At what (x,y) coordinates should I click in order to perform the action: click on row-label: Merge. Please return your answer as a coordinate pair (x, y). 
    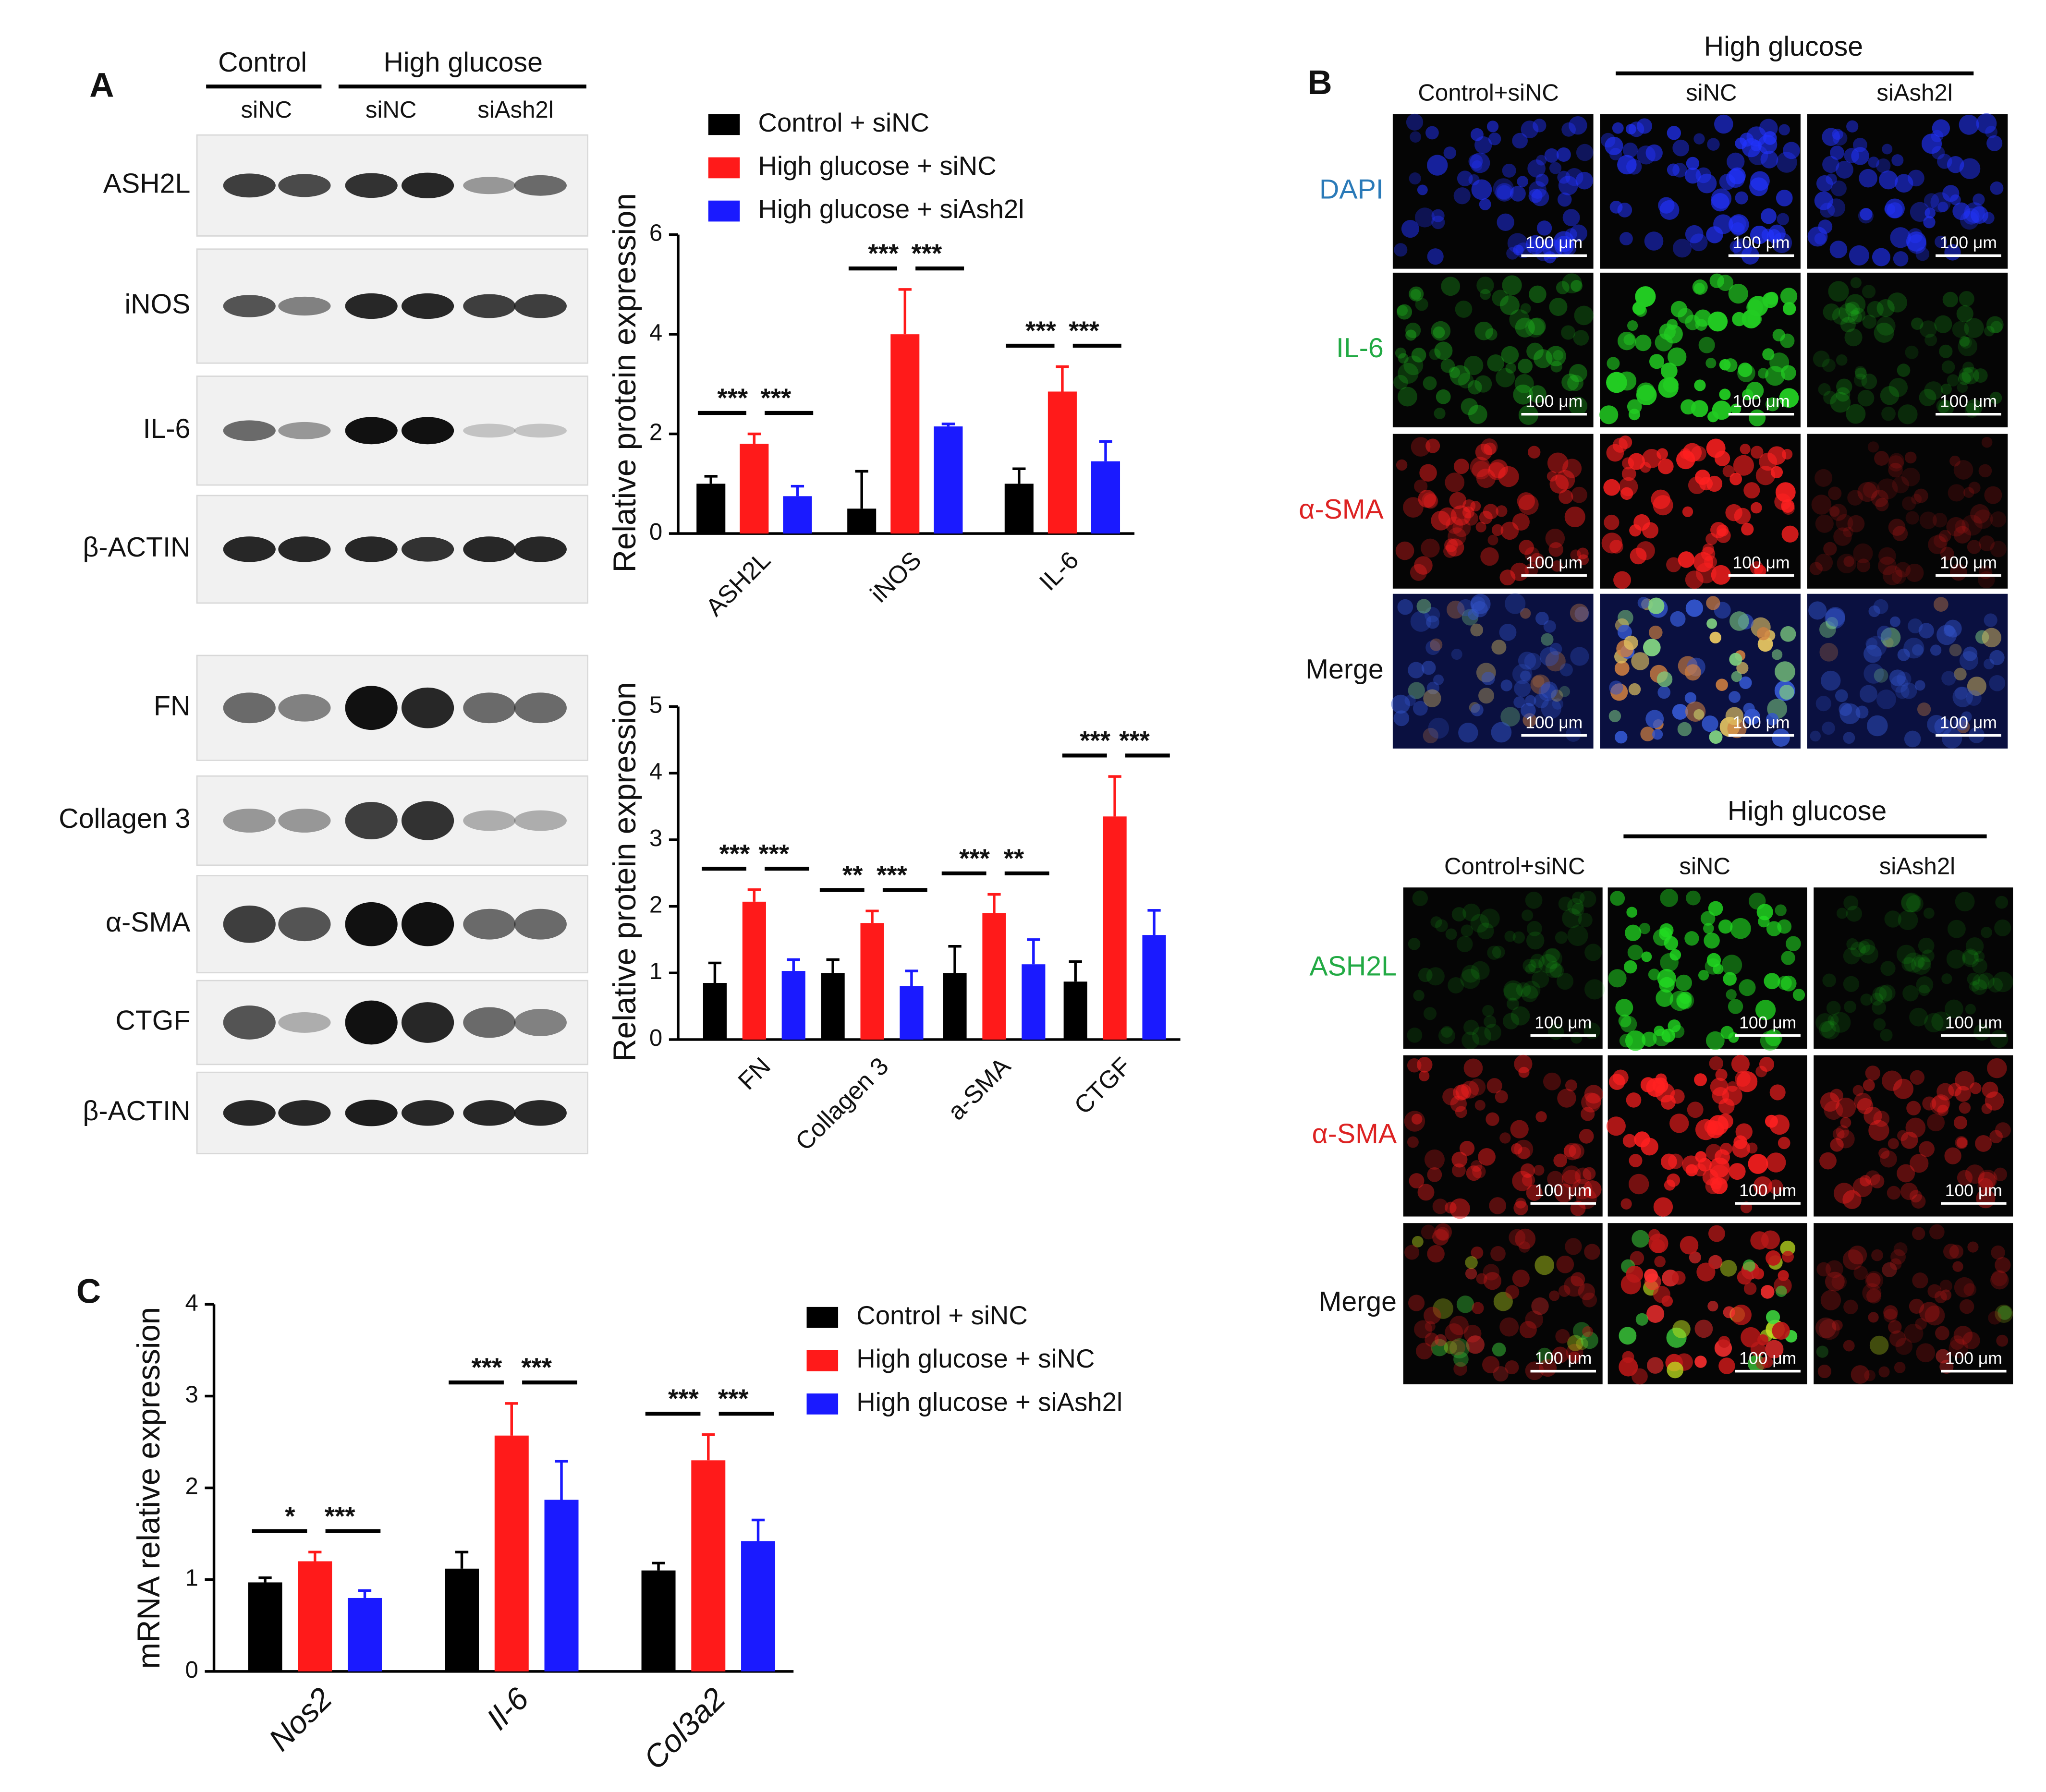
    Looking at the image, I should click on (1345, 669).